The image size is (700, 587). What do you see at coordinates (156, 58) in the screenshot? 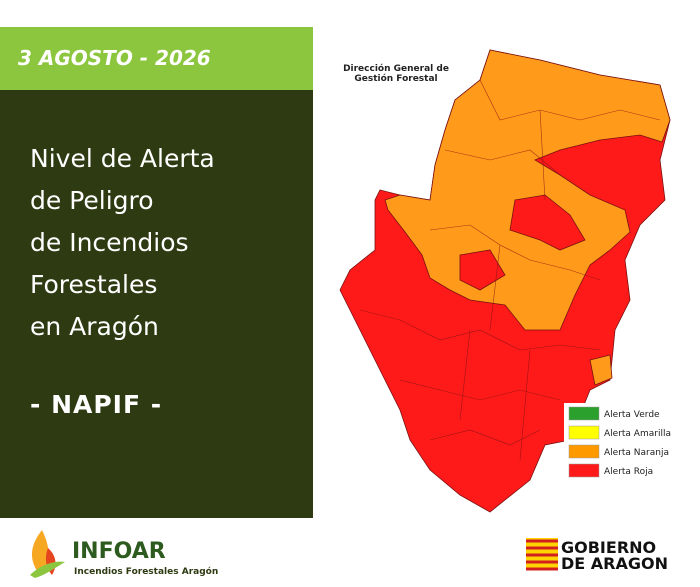
I see `date-banner: 3 AGOSTO - 2026` at bounding box center [156, 58].